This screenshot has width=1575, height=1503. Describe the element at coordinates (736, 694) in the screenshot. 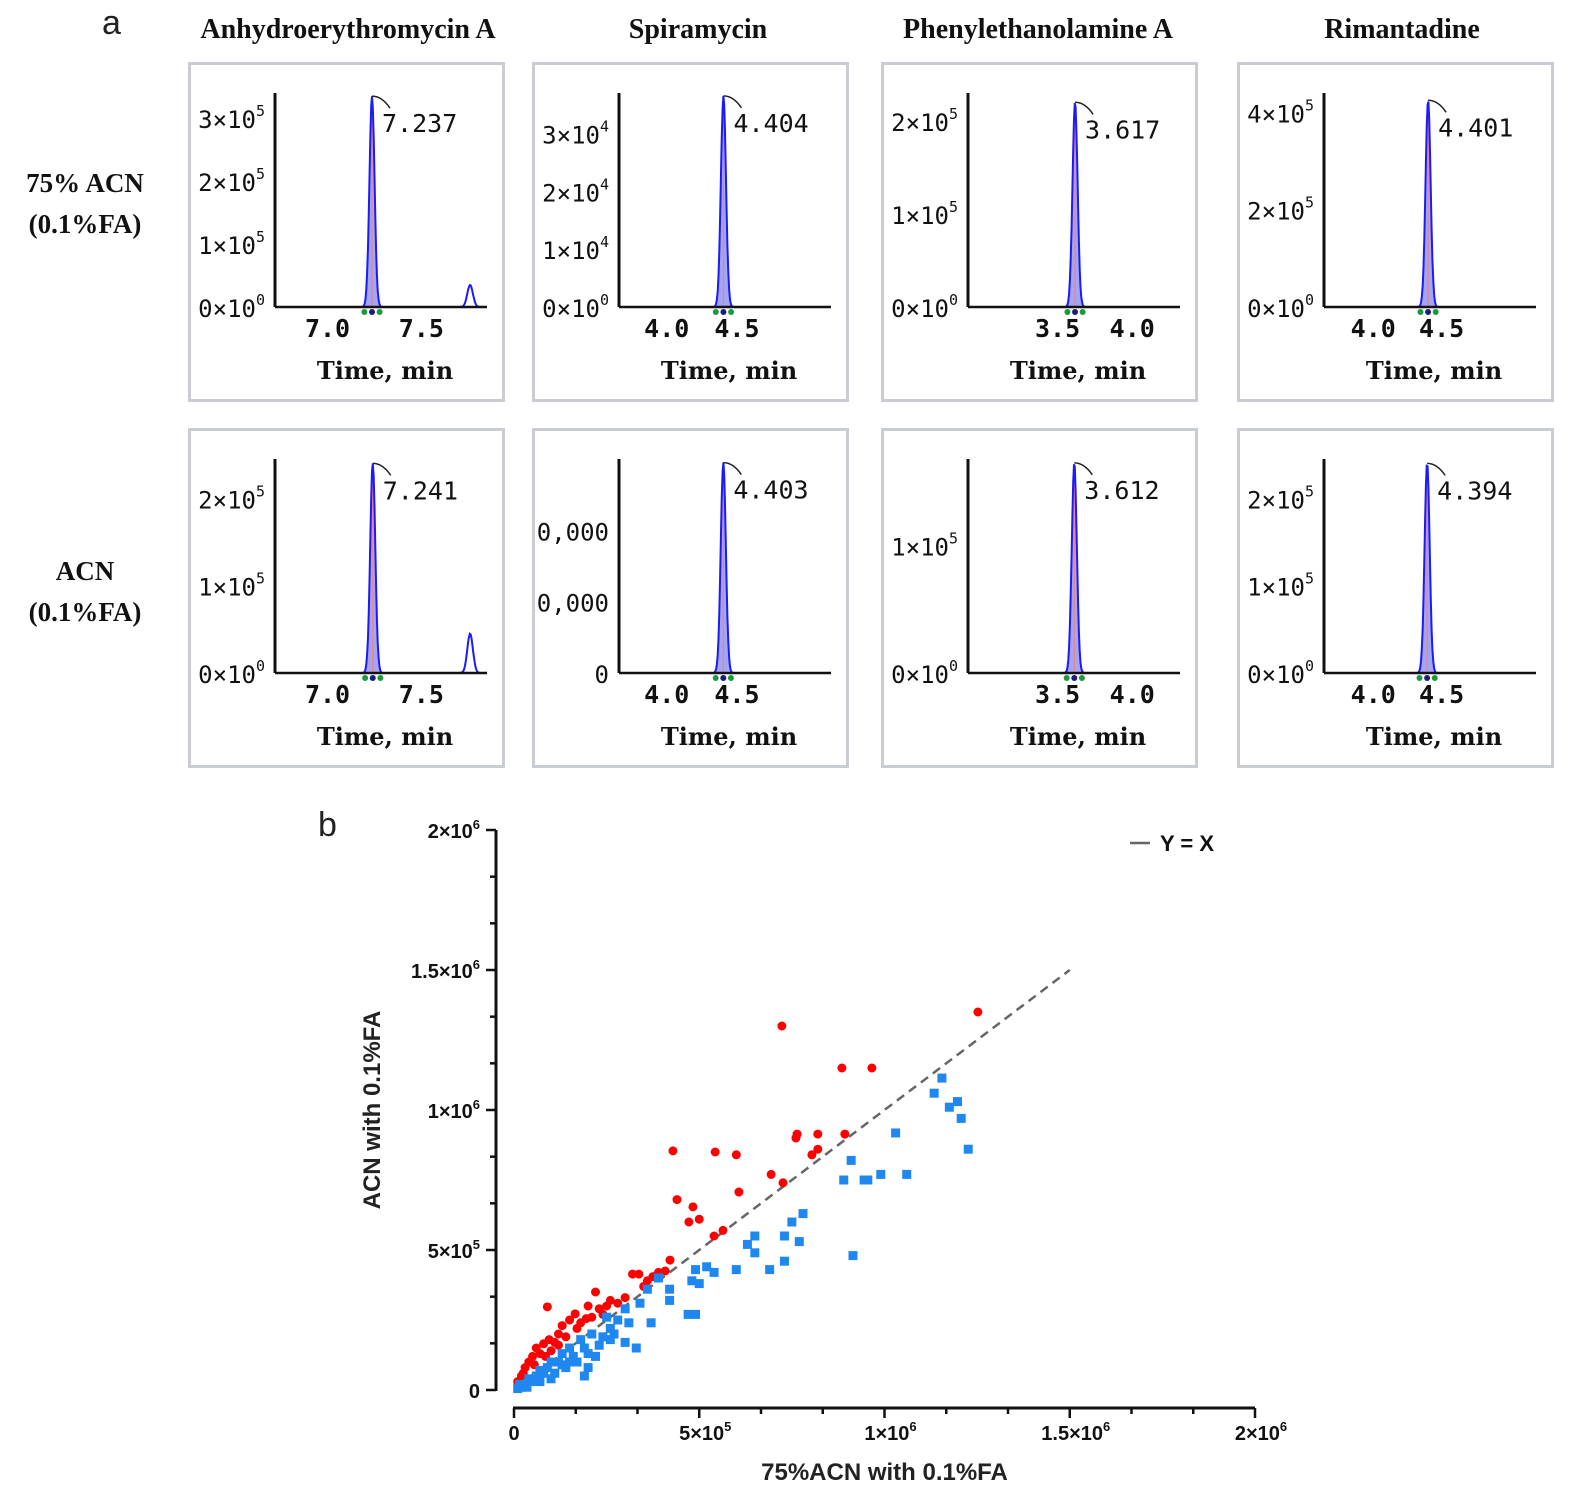

I see `x-tick-label: 4.5` at that location.